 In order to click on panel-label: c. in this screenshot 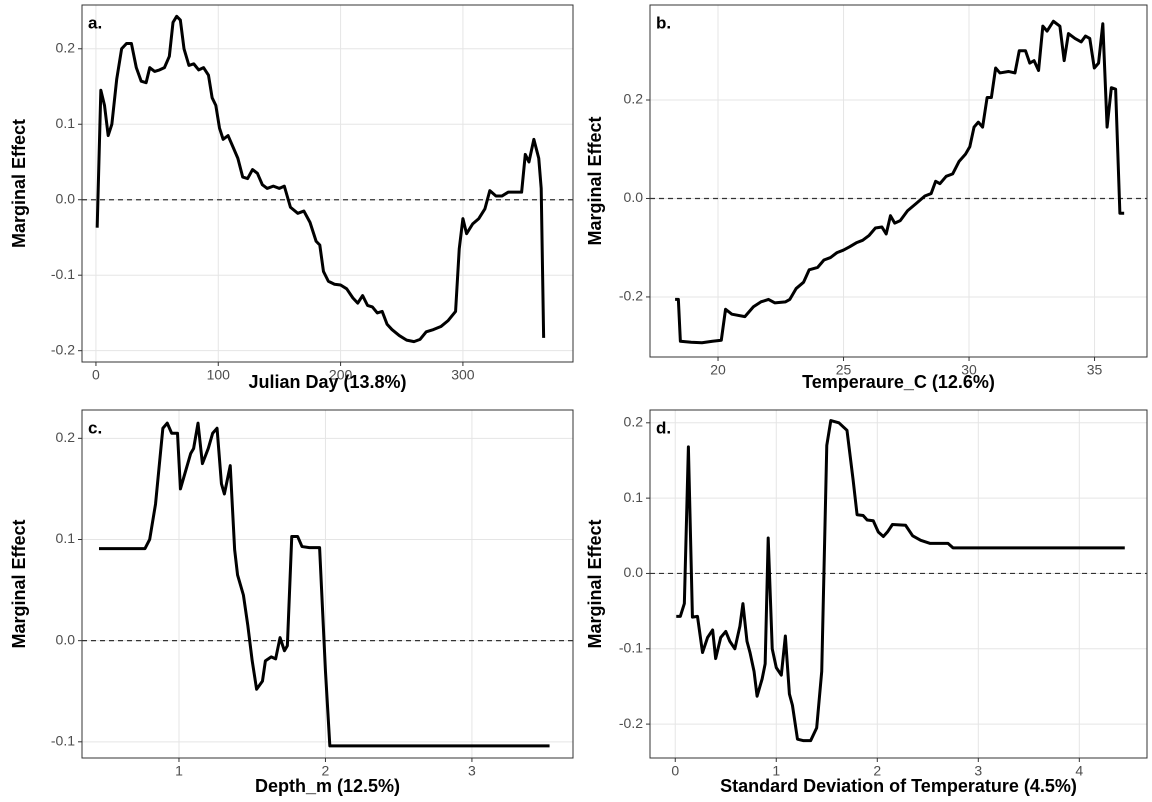, I will do `click(95, 427)`.